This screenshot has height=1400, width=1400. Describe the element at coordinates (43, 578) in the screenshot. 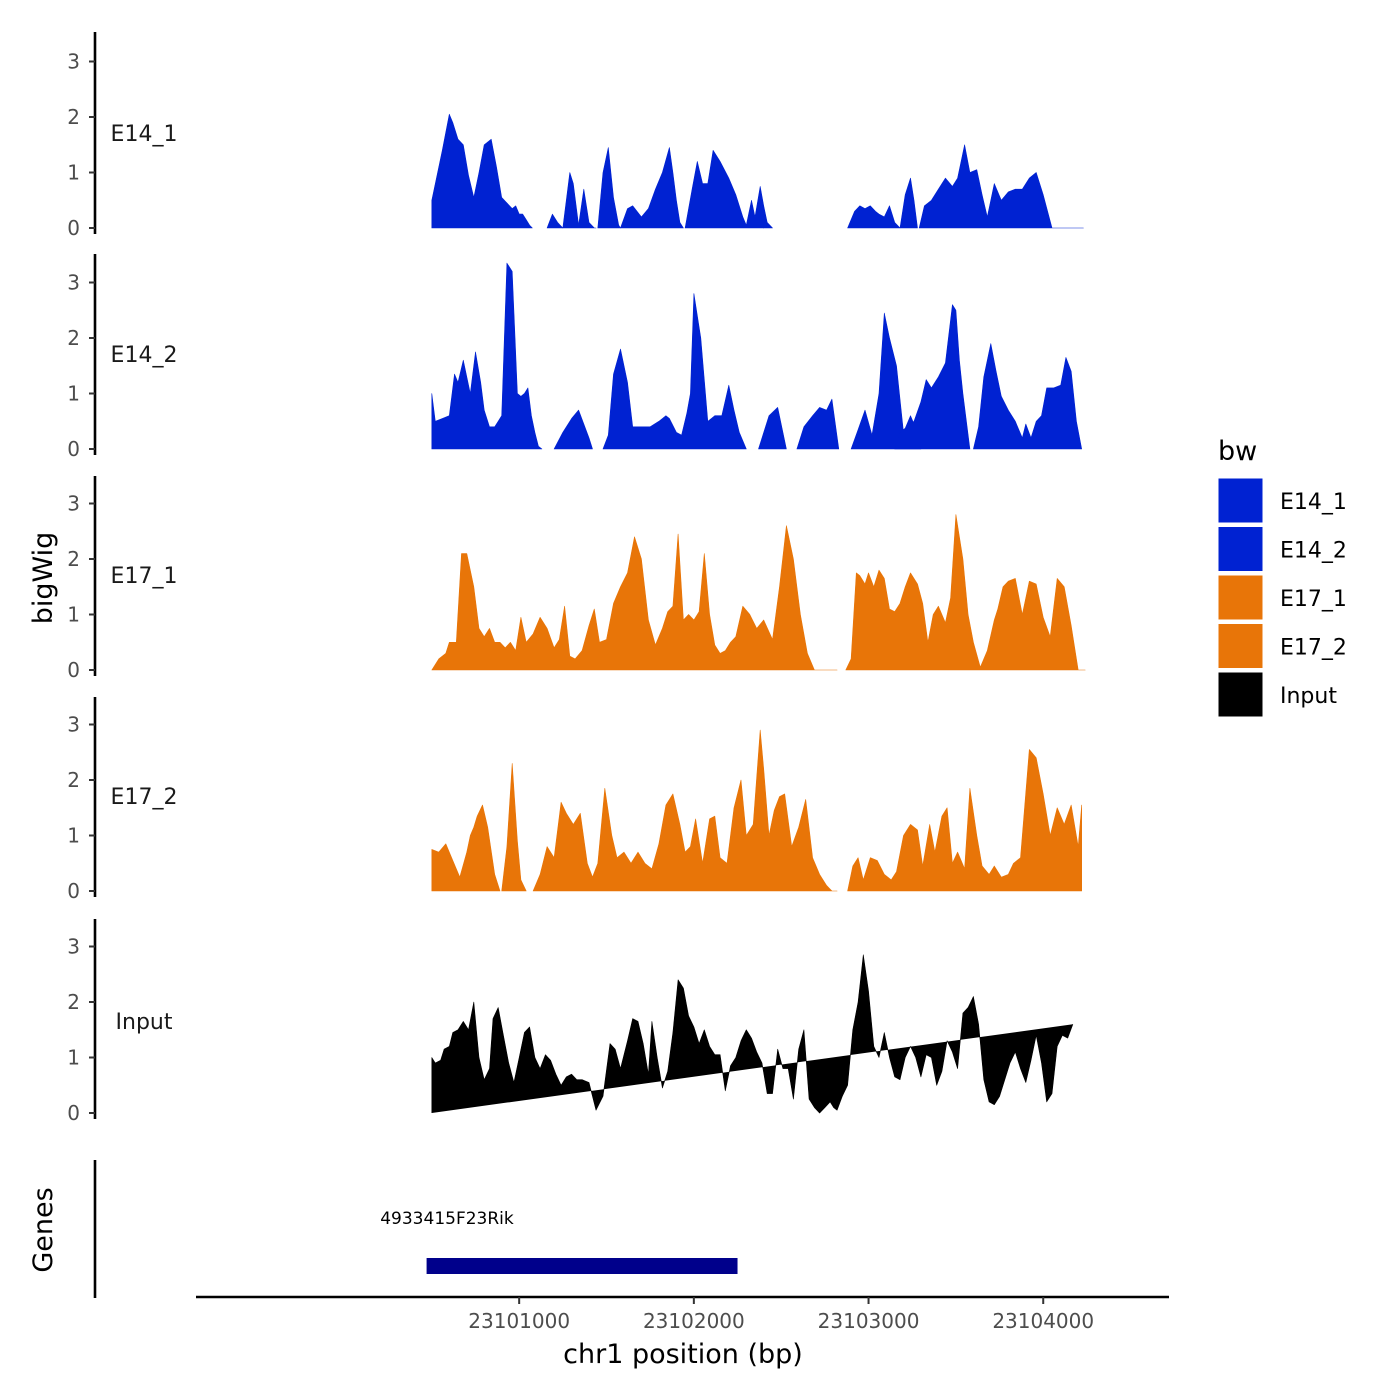

I see `y-axis-title: bigWig` at that location.